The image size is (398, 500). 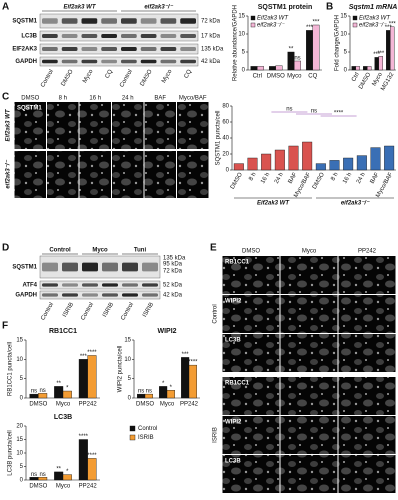 I want to click on y-axis-label: Fold change/GAPDH, so click(x=338, y=43).